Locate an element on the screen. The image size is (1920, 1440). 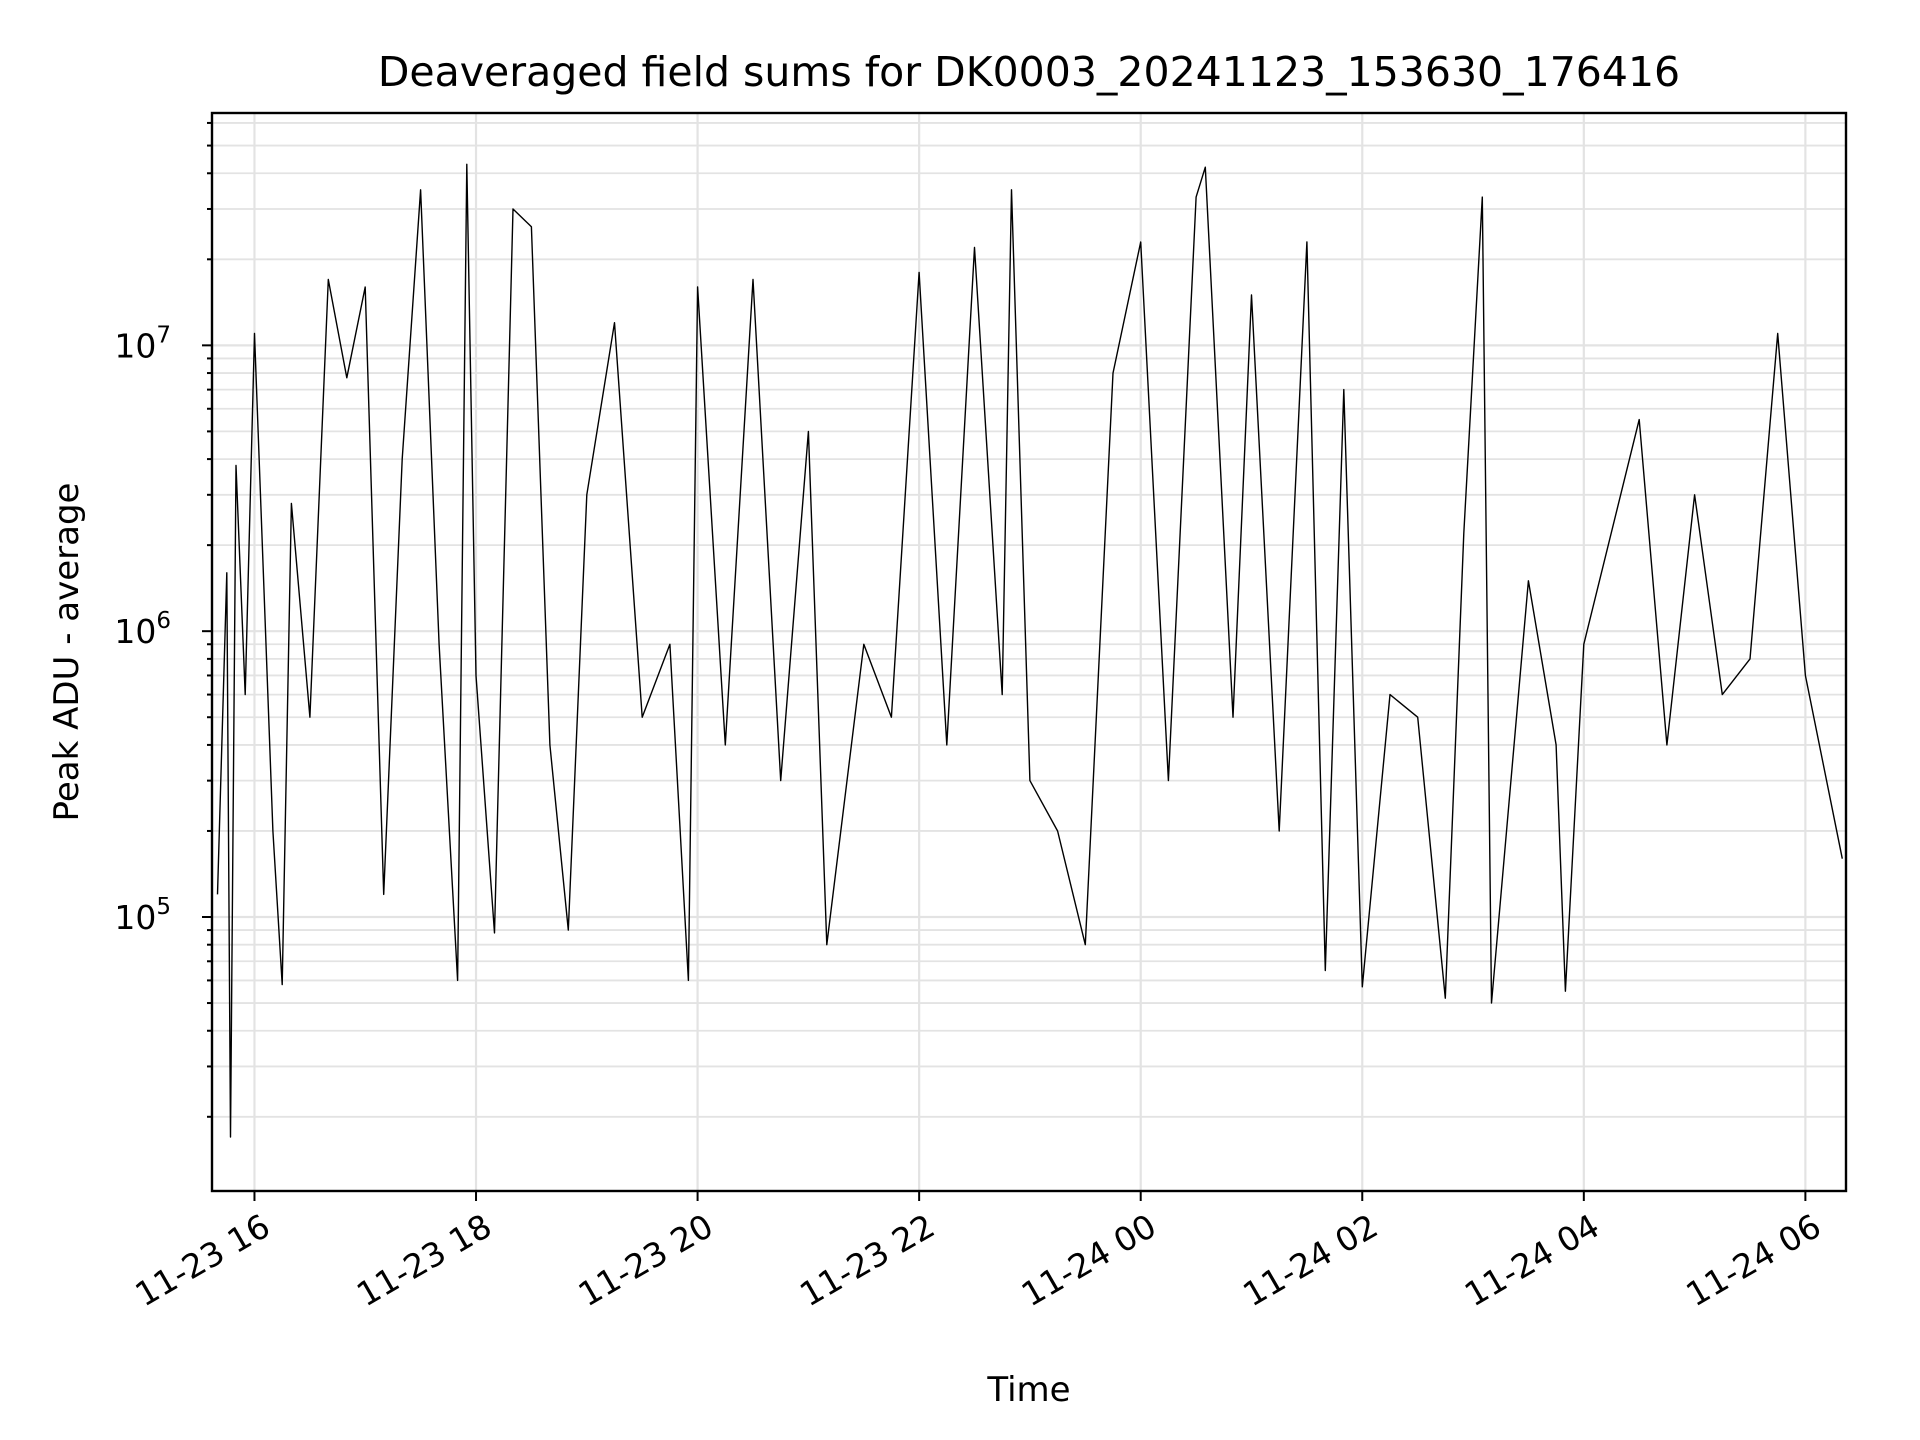
y-axis-label: Peak ADU - average is located at coordinates (67, 652).